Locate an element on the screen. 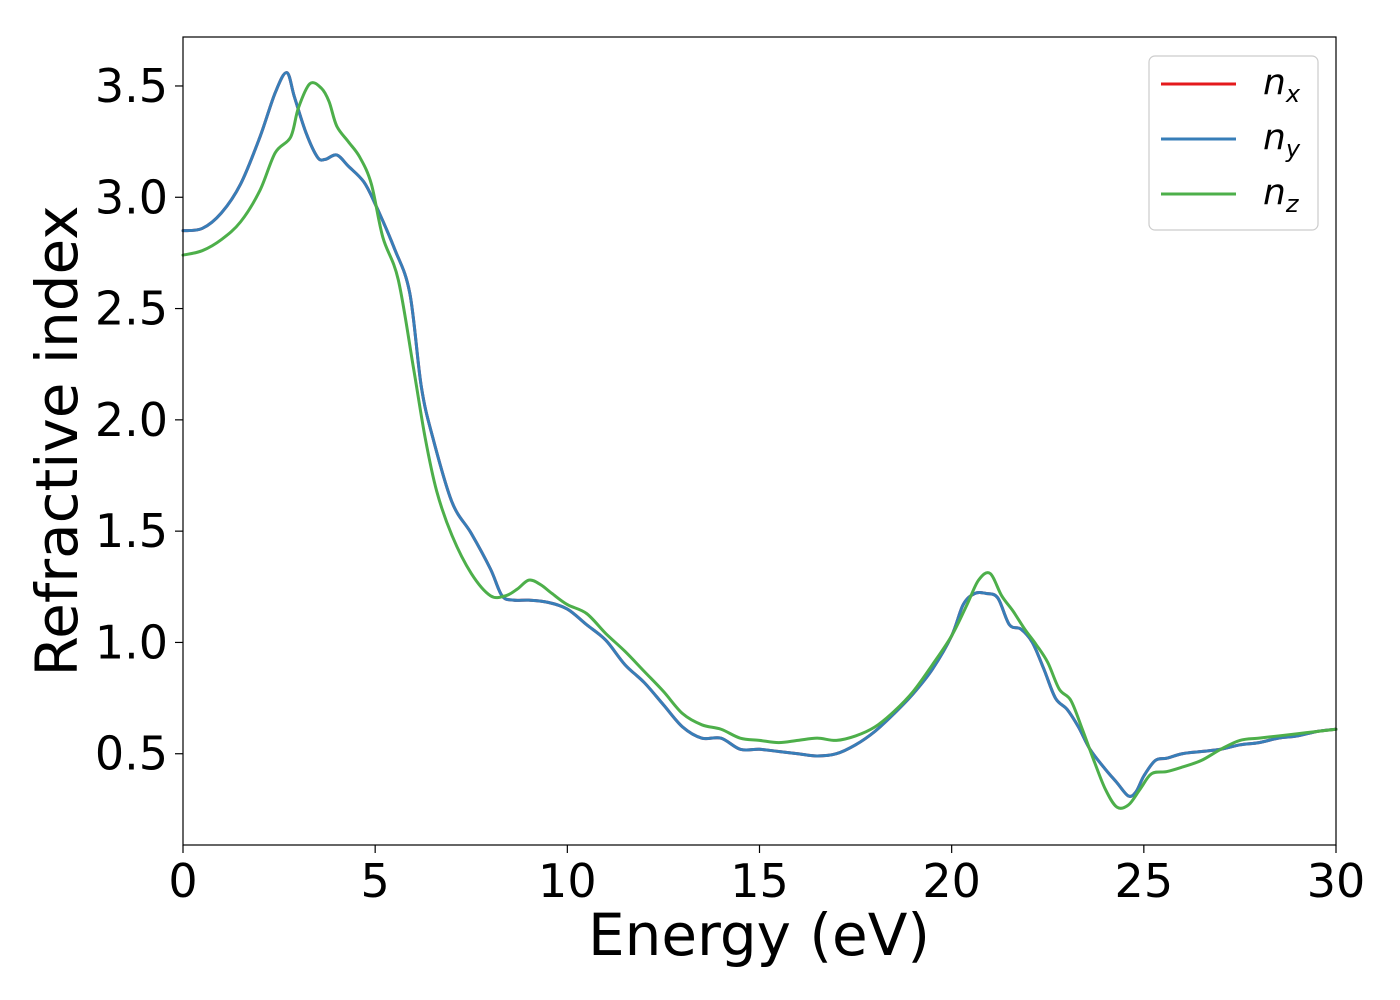 Image resolution: width=1400 pixels, height=1000 pixels. y-tick-label: 0.5 is located at coordinates (131, 754).